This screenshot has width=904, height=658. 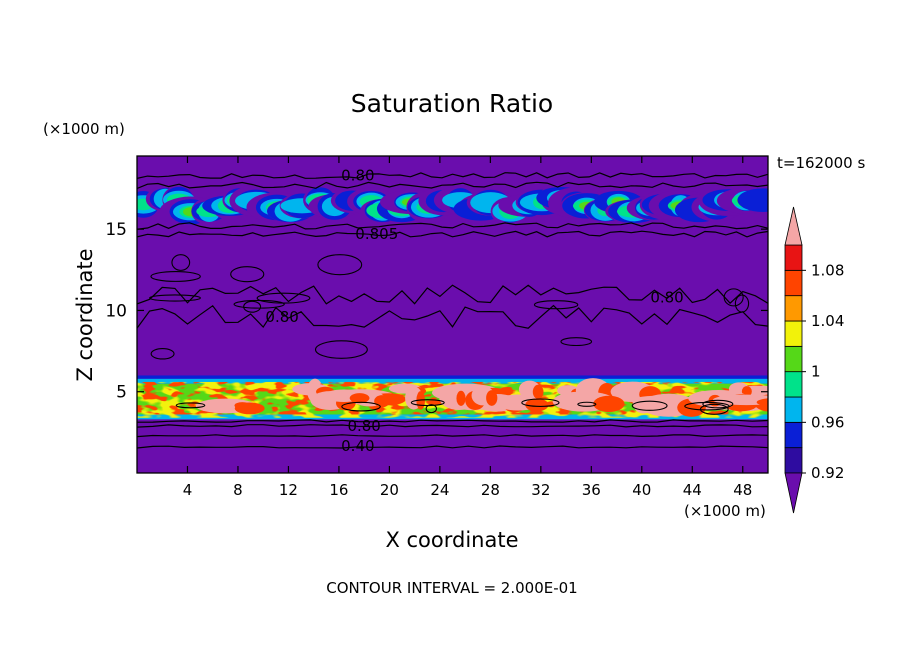 What do you see at coordinates (827, 270) in the screenshot?
I see `colorbar-tick-label: 1.08` at bounding box center [827, 270].